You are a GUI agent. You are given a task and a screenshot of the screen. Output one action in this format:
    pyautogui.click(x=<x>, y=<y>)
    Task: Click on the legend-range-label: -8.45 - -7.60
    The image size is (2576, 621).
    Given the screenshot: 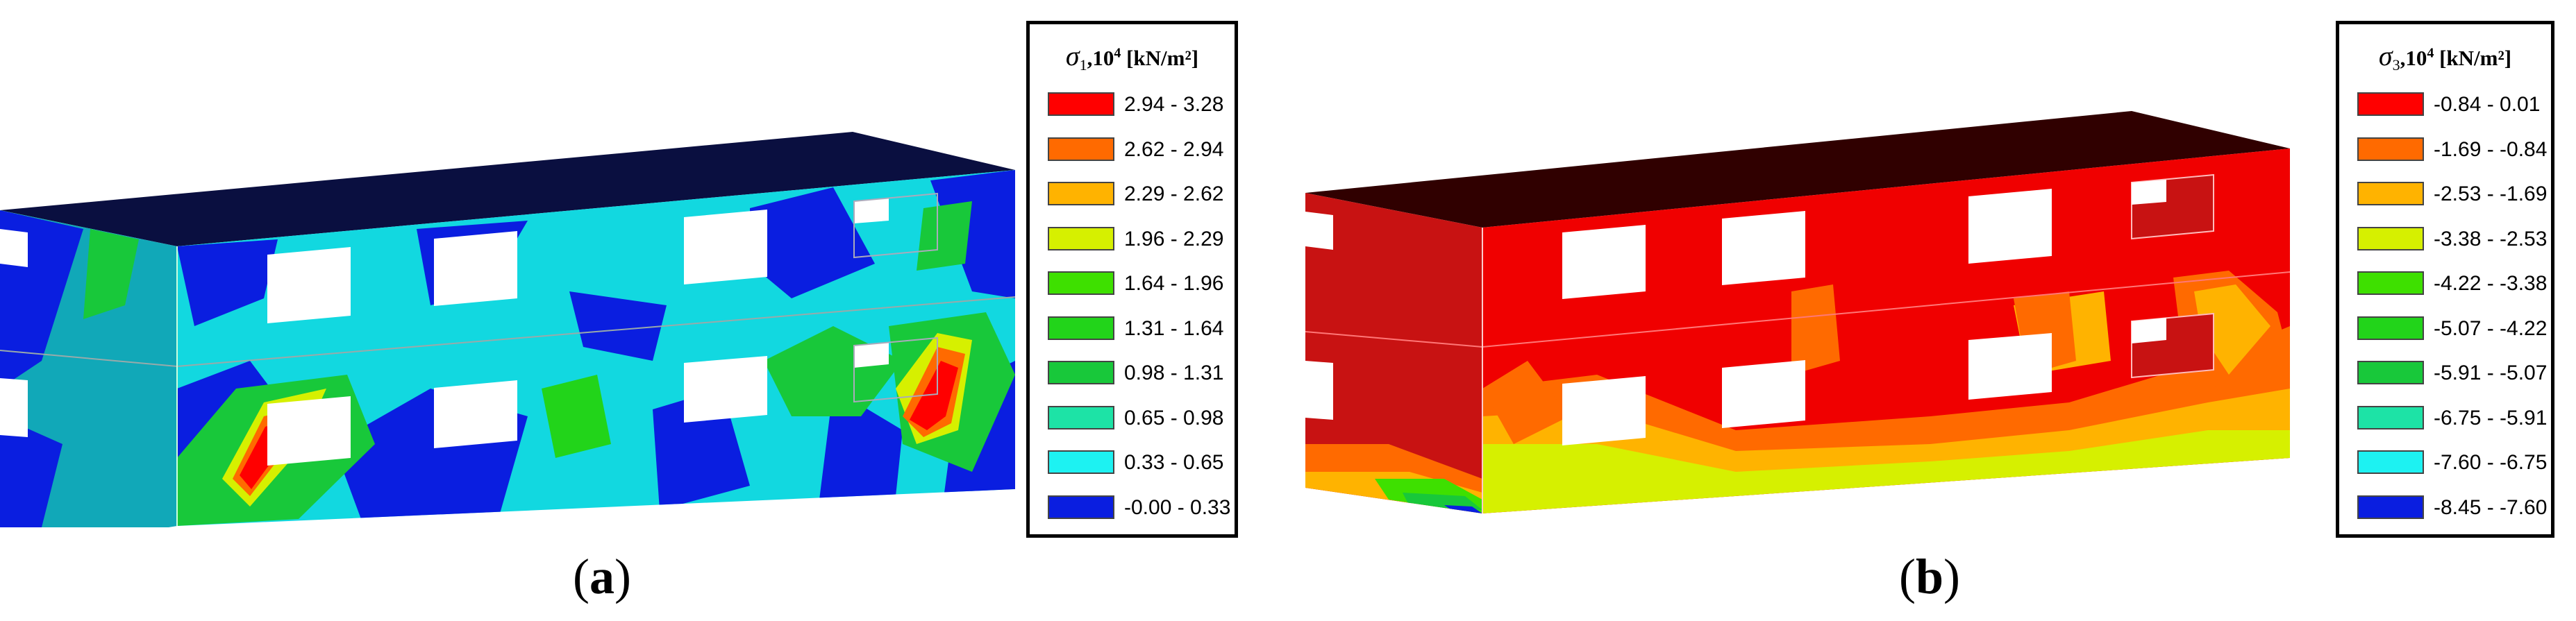 What is the action you would take?
    pyautogui.click(x=2491, y=507)
    